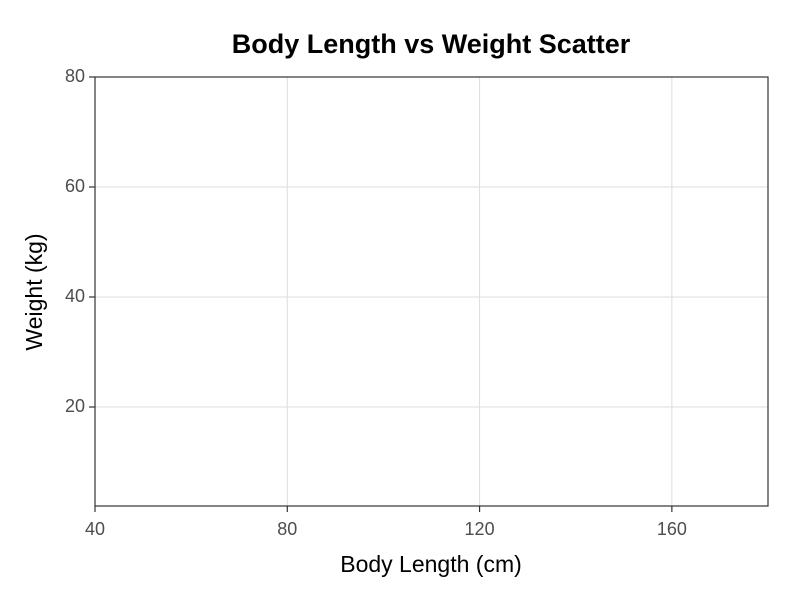 The image size is (800, 600). What do you see at coordinates (75, 296) in the screenshot?
I see `y-tick-label: 40` at bounding box center [75, 296].